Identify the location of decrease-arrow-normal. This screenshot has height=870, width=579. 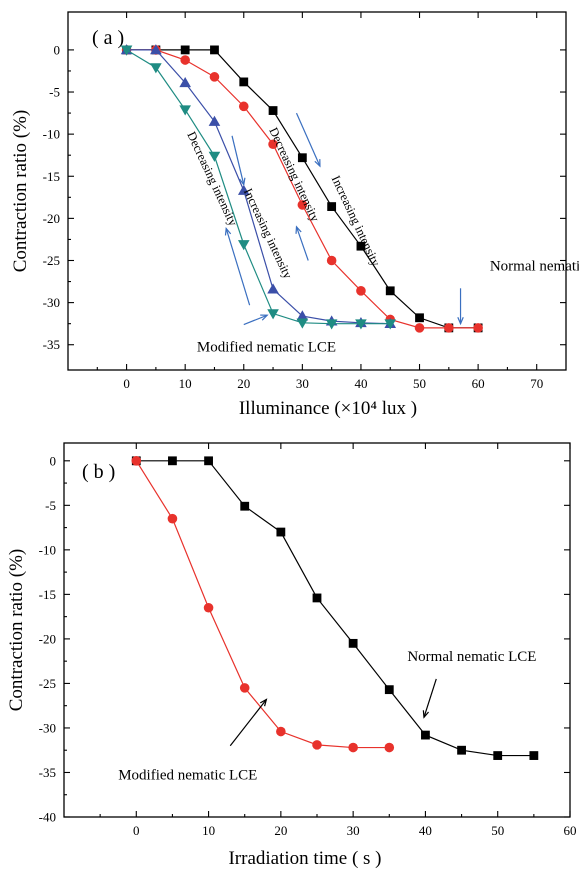
(302, 243).